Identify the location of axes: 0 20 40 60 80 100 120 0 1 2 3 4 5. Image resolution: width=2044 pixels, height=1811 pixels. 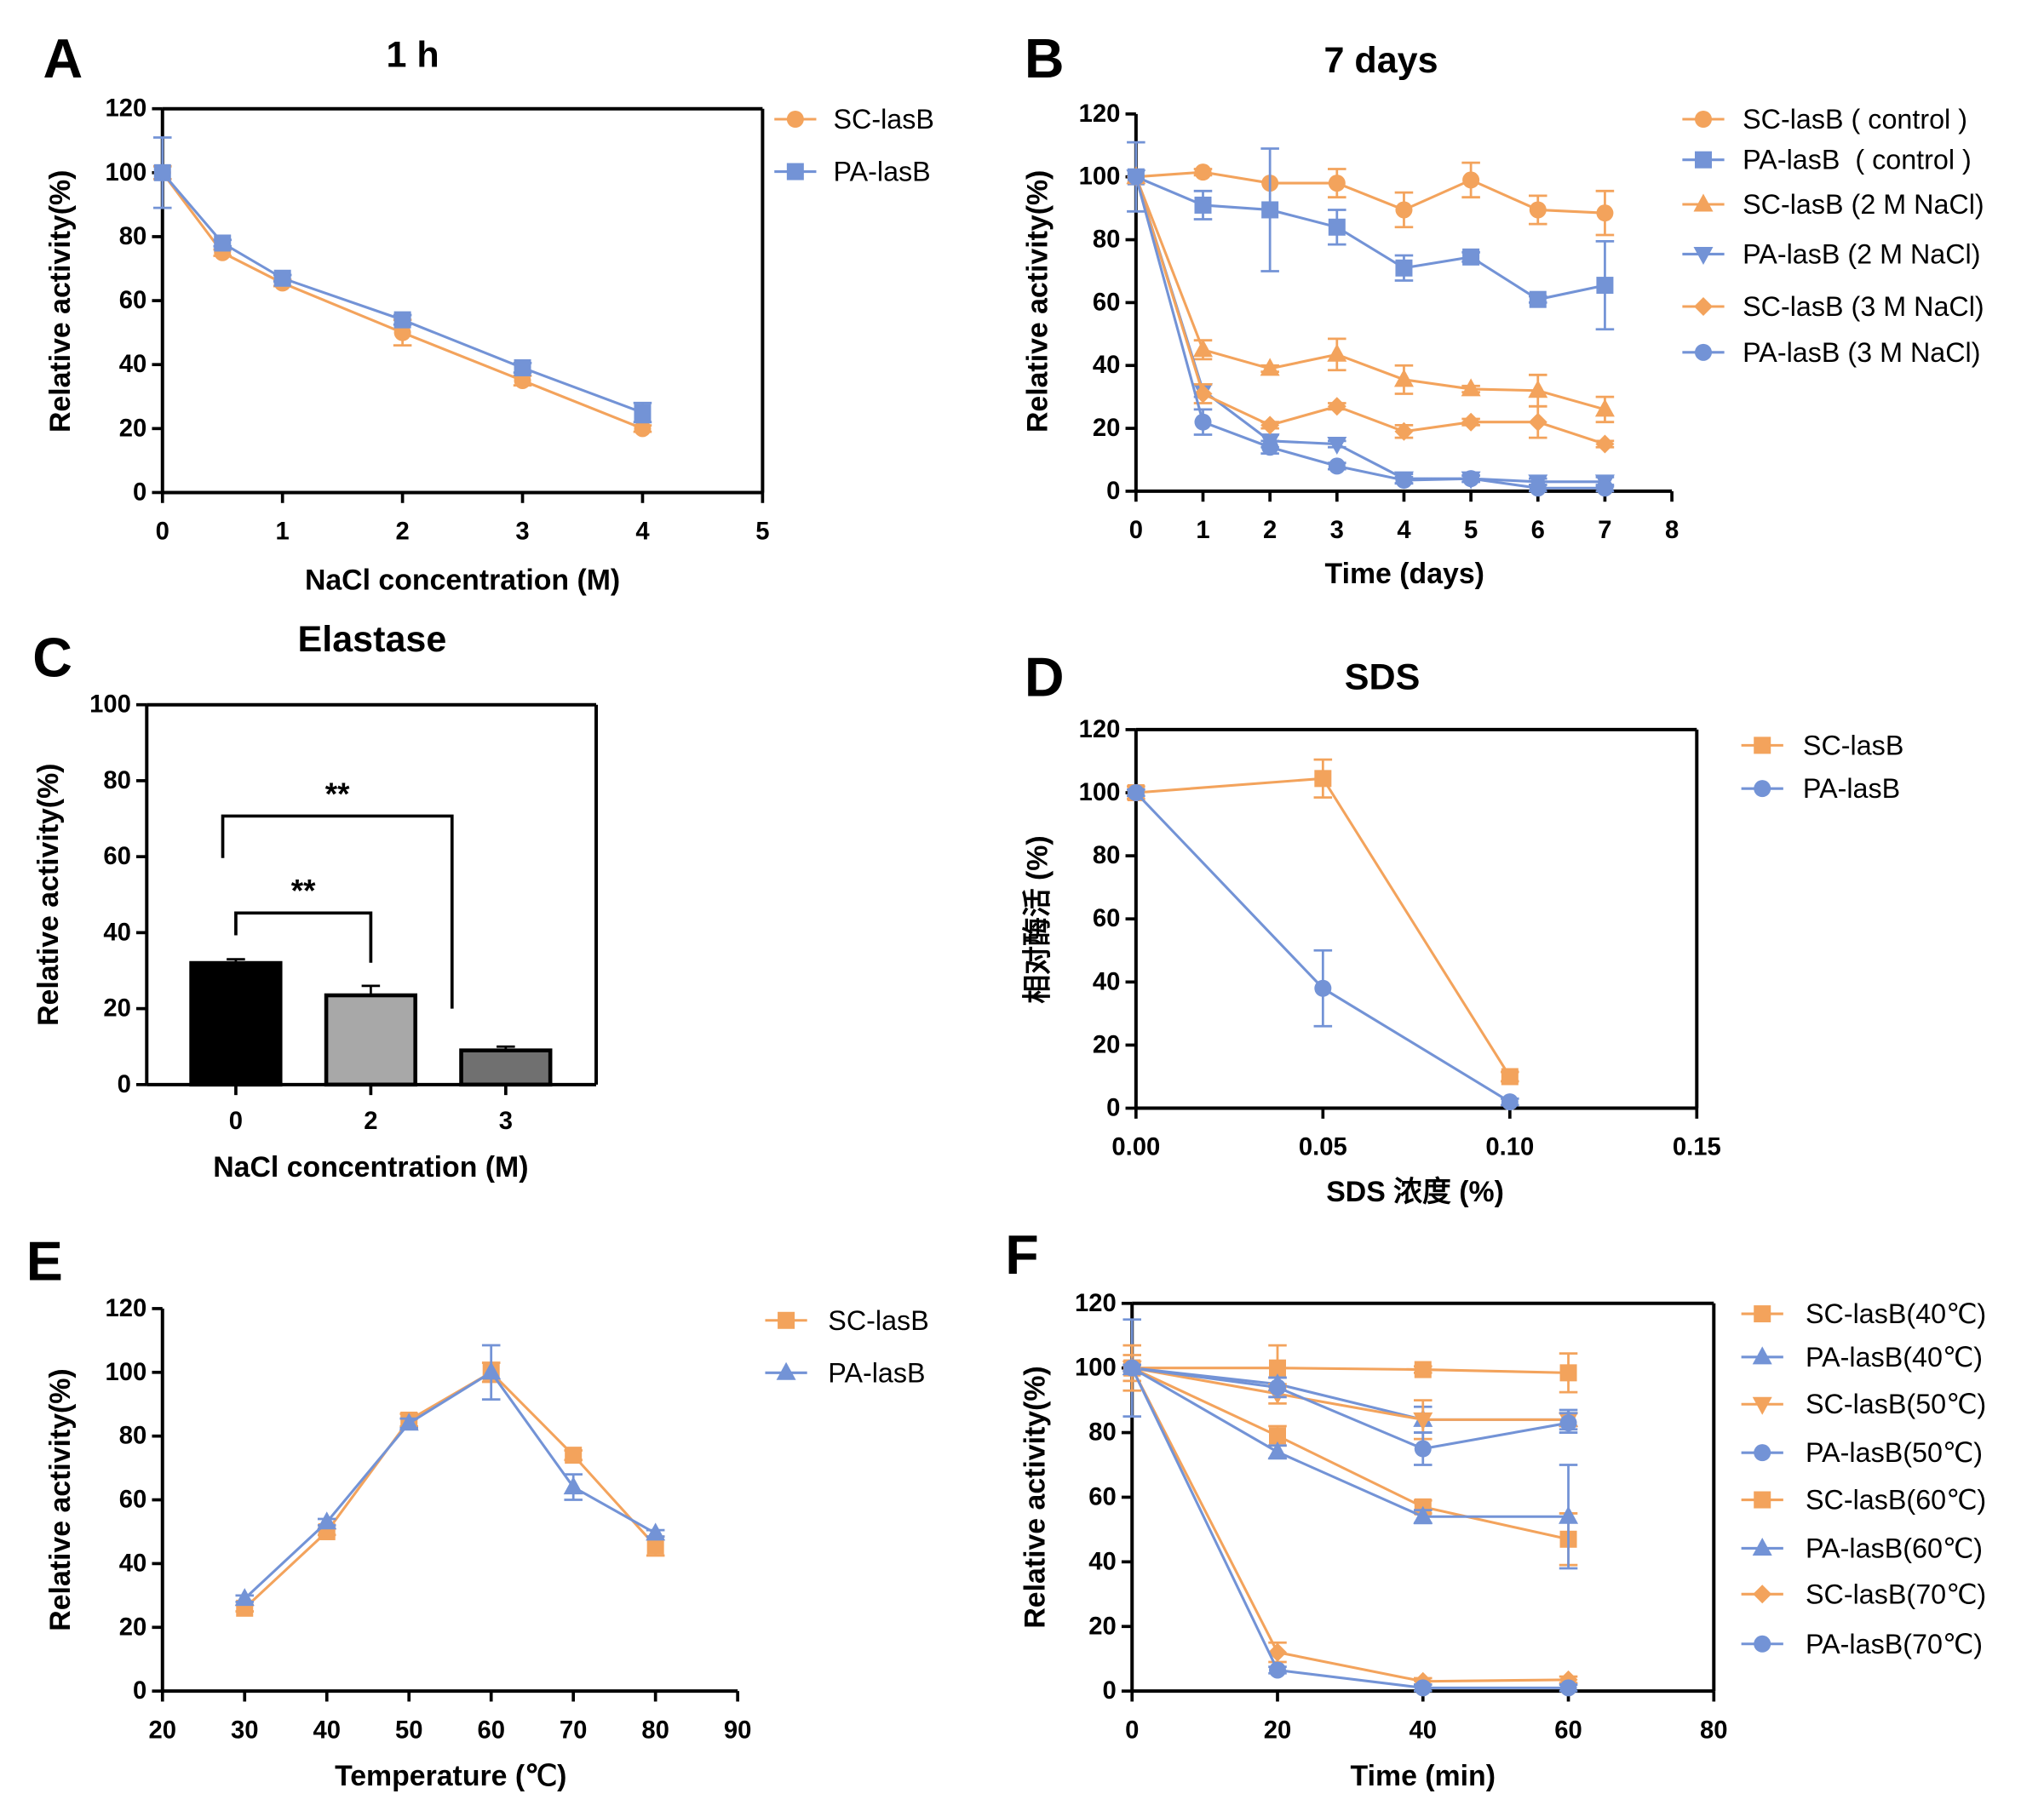
(438, 321).